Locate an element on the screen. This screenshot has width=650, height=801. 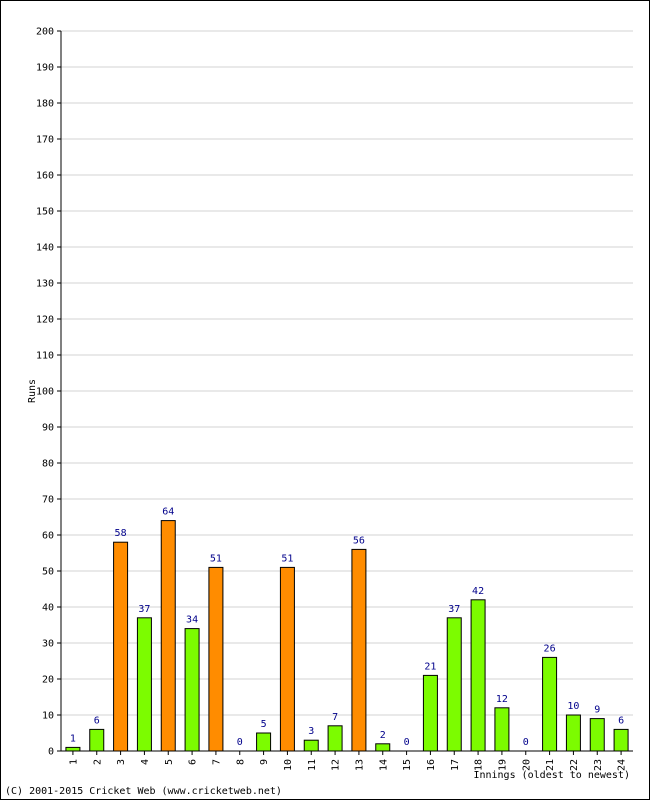
y-tick-label: 190 is located at coordinates (45, 68).